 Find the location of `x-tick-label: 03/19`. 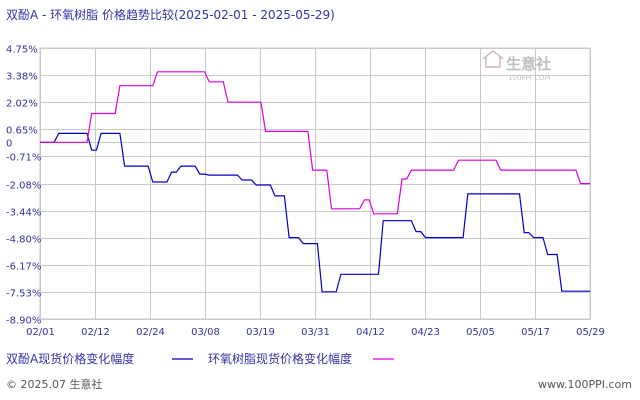

x-tick-label: 03/19 is located at coordinates (260, 332).